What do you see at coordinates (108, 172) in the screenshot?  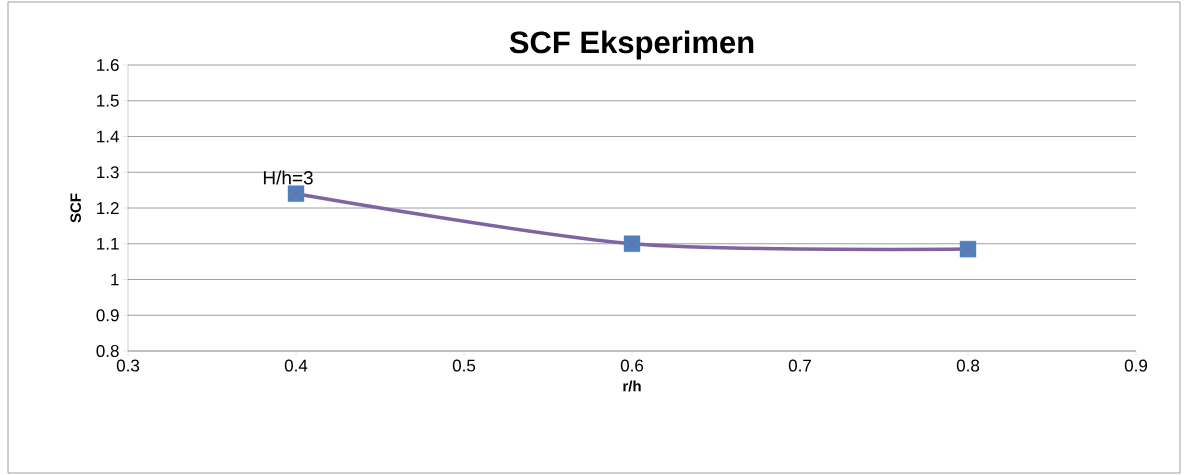 I see `y-tick-label: 1.3` at bounding box center [108, 172].